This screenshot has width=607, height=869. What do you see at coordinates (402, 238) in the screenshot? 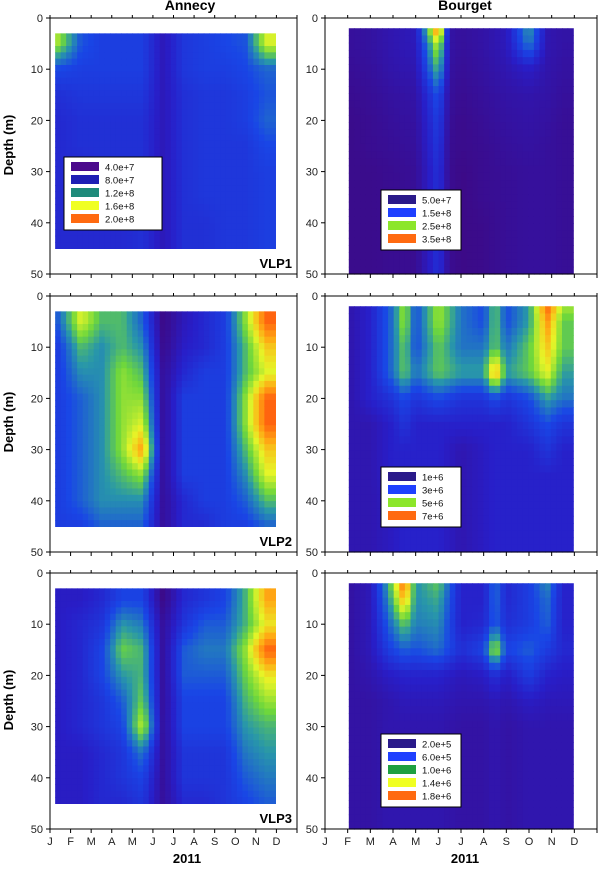
I see `legend-swatch` at bounding box center [402, 238].